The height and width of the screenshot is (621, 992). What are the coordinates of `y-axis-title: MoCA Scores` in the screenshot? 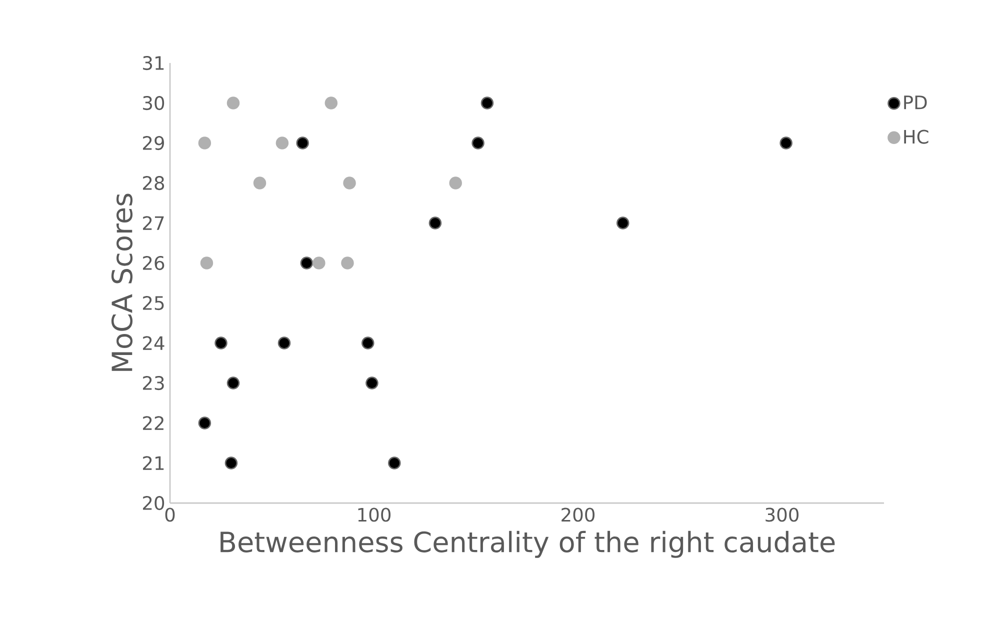 It's located at (122, 282).